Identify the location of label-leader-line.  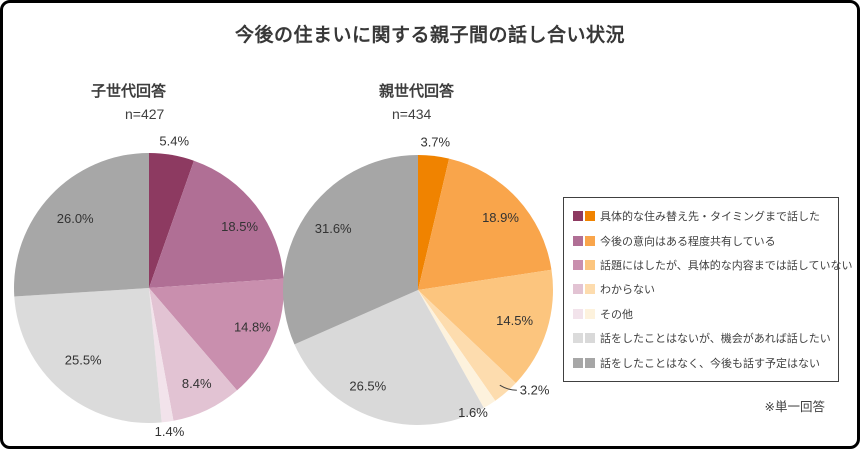
(508, 387).